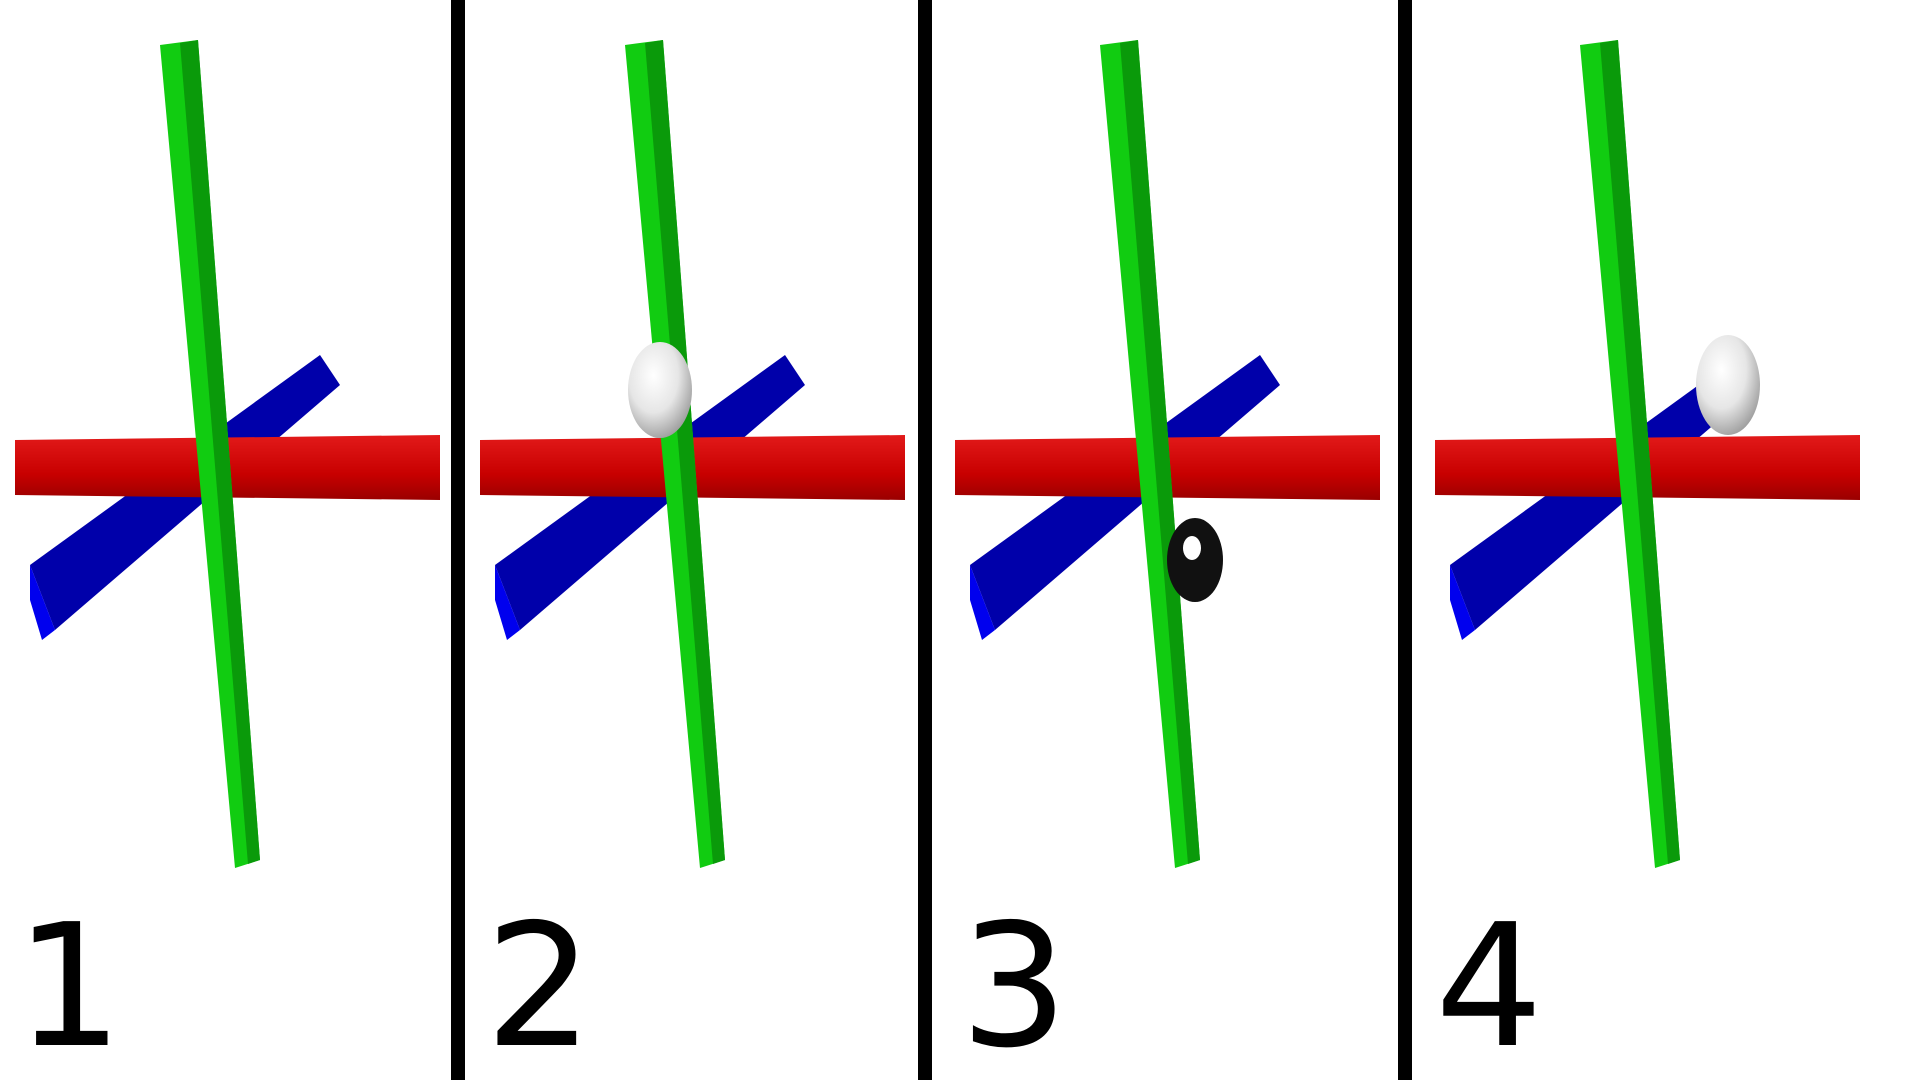  What do you see at coordinates (69, 984) in the screenshot?
I see `panel-label: 1` at bounding box center [69, 984].